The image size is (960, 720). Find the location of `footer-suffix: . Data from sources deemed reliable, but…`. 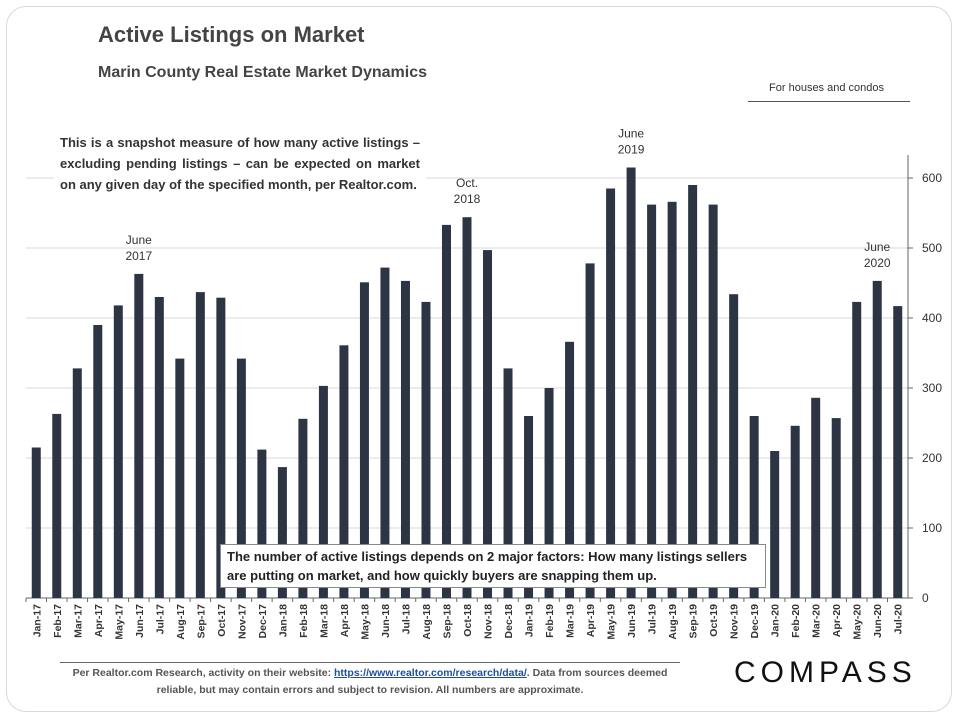

footer-suffix: . Data from sources deemed reliable, but… is located at coordinates (412, 681).